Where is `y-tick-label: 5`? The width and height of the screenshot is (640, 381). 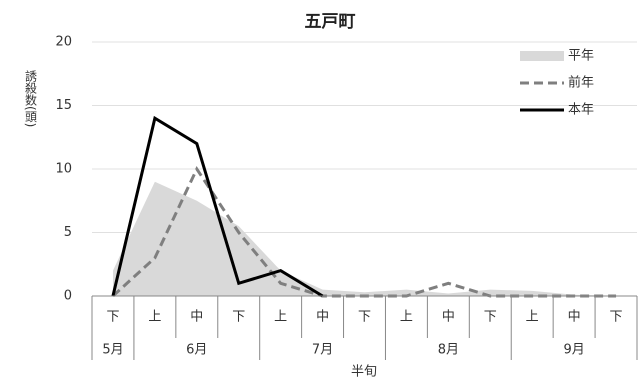
y-tick-label: 5 is located at coordinates (68, 232).